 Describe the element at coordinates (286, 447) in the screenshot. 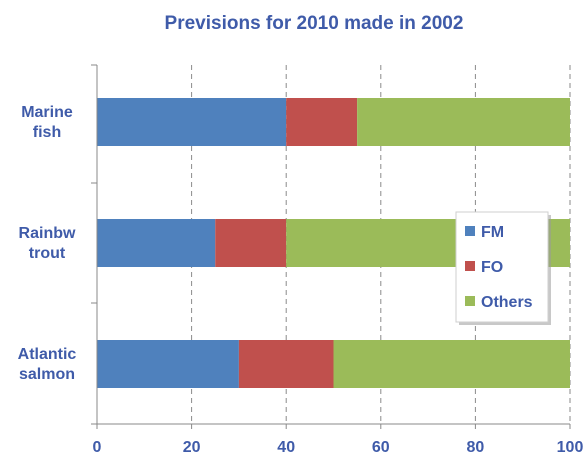

I see `x-tick-label: 40` at that location.